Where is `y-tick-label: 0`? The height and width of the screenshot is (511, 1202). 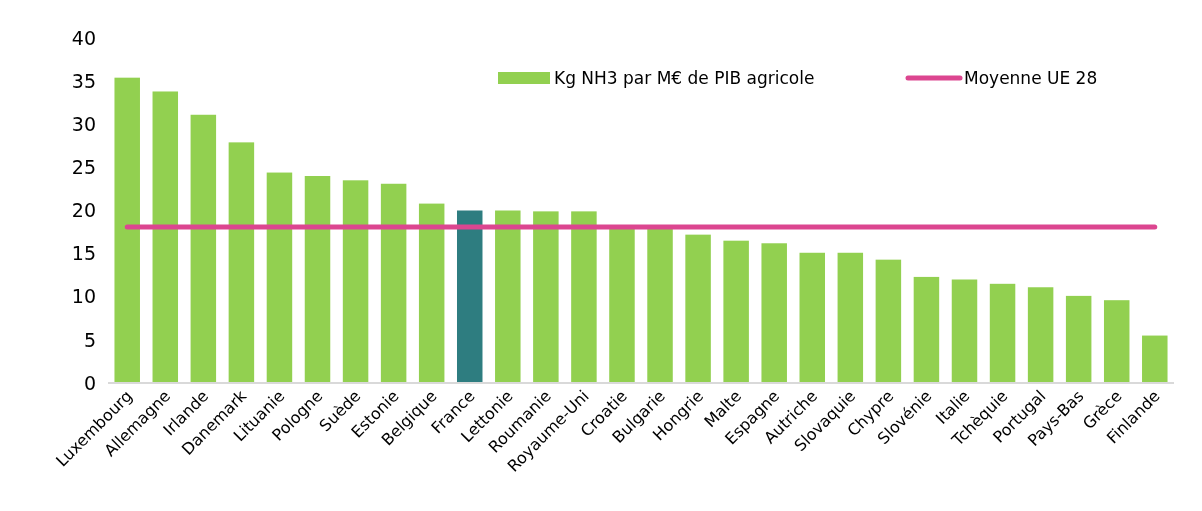
y-tick-label: 0 is located at coordinates (89, 382).